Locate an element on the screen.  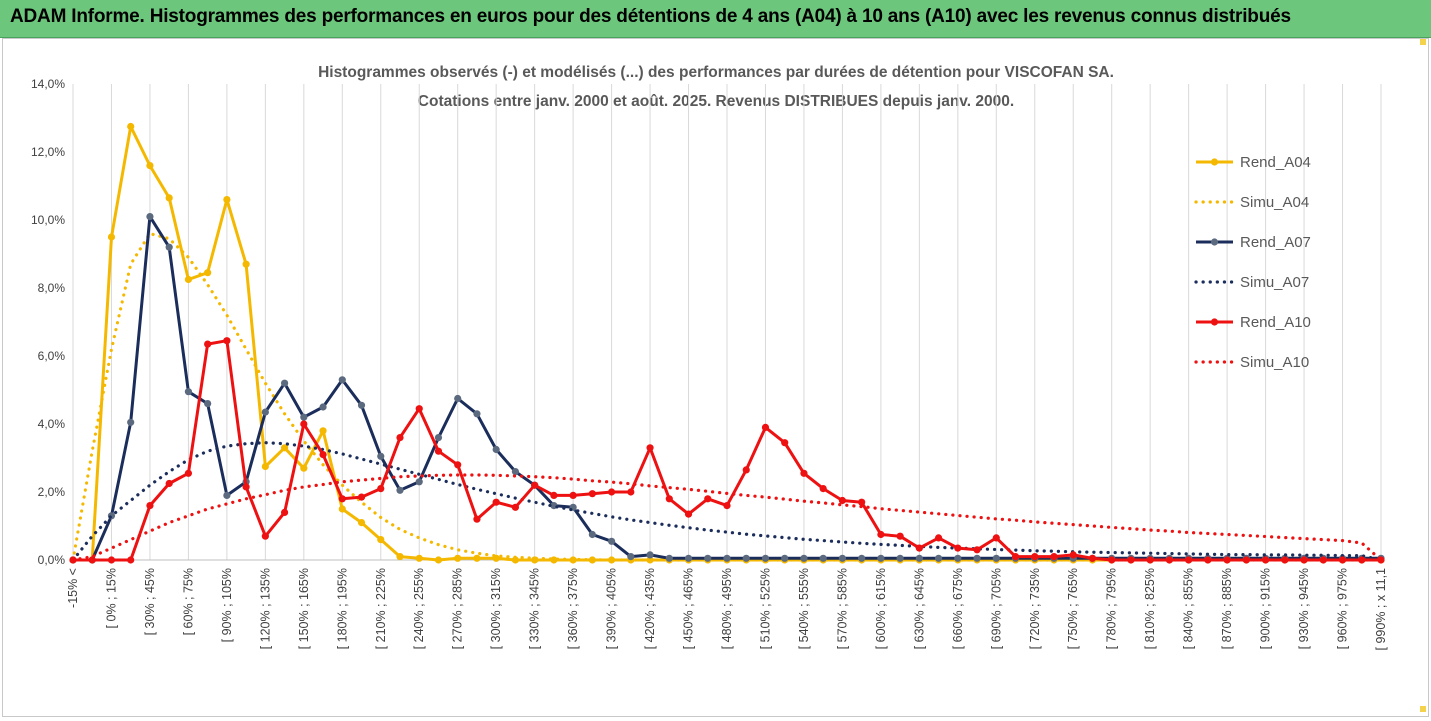
y-tick-label: 10,0% is located at coordinates (48, 220).